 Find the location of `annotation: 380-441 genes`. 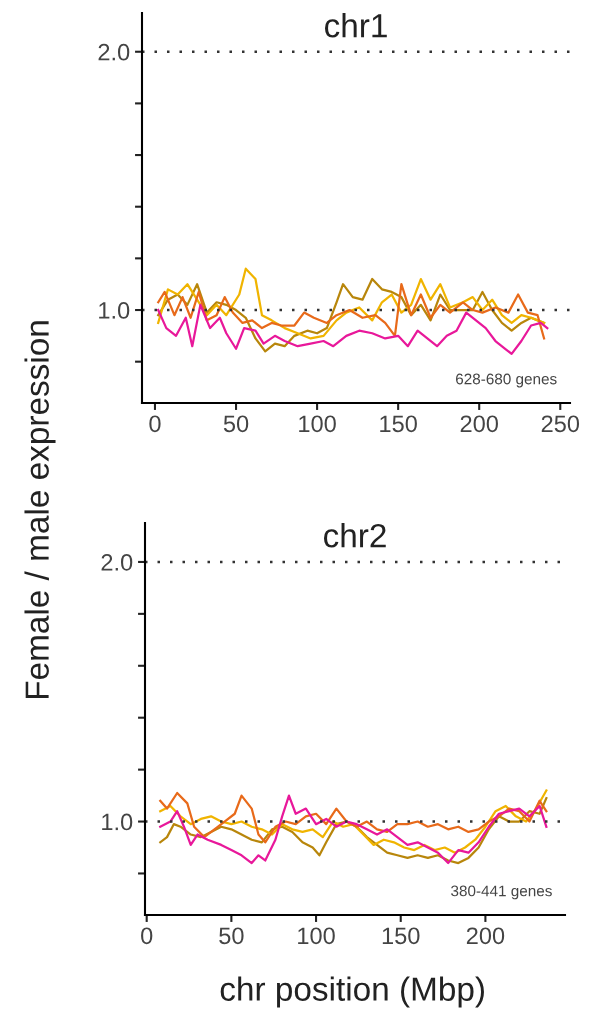

annotation: 380-441 genes is located at coordinates (501, 892).